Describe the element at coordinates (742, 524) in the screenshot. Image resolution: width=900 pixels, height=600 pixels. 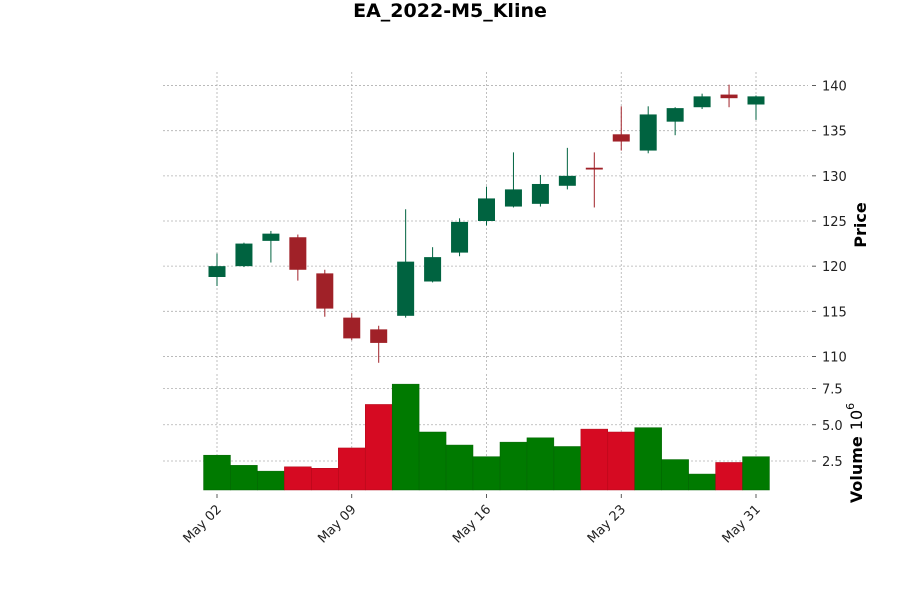
I see `x-tick-label: May 31` at that location.